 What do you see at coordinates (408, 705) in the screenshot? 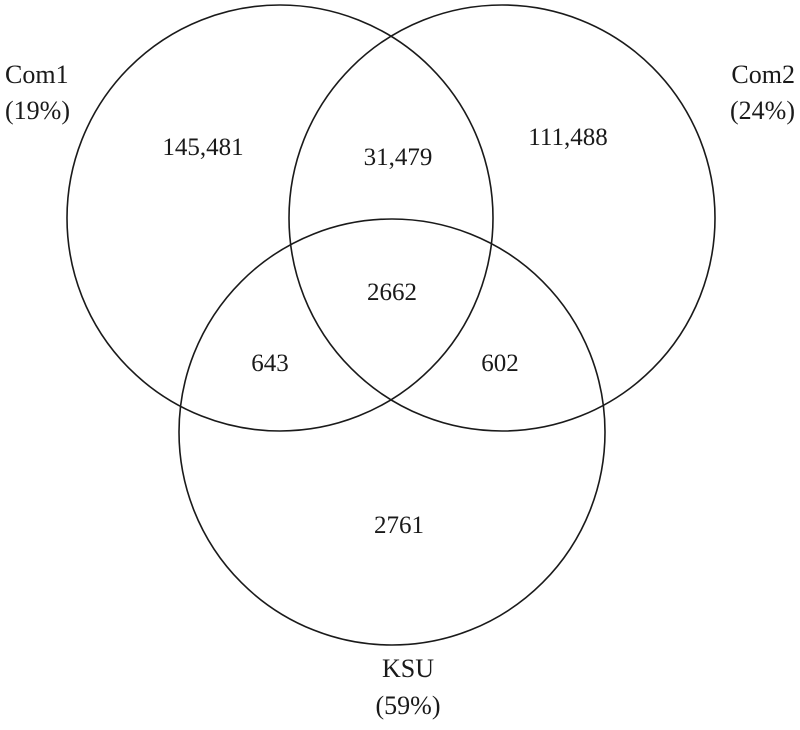
I see `ksu-share: (59%)` at bounding box center [408, 705].